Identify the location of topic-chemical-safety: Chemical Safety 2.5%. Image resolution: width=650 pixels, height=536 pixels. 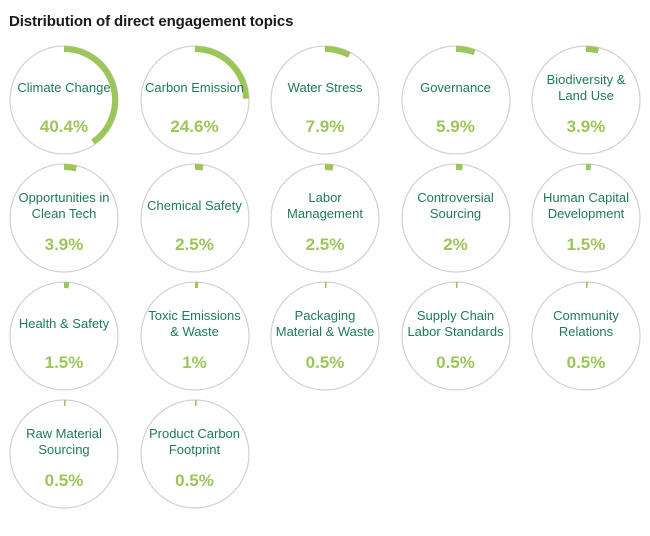
(194, 218).